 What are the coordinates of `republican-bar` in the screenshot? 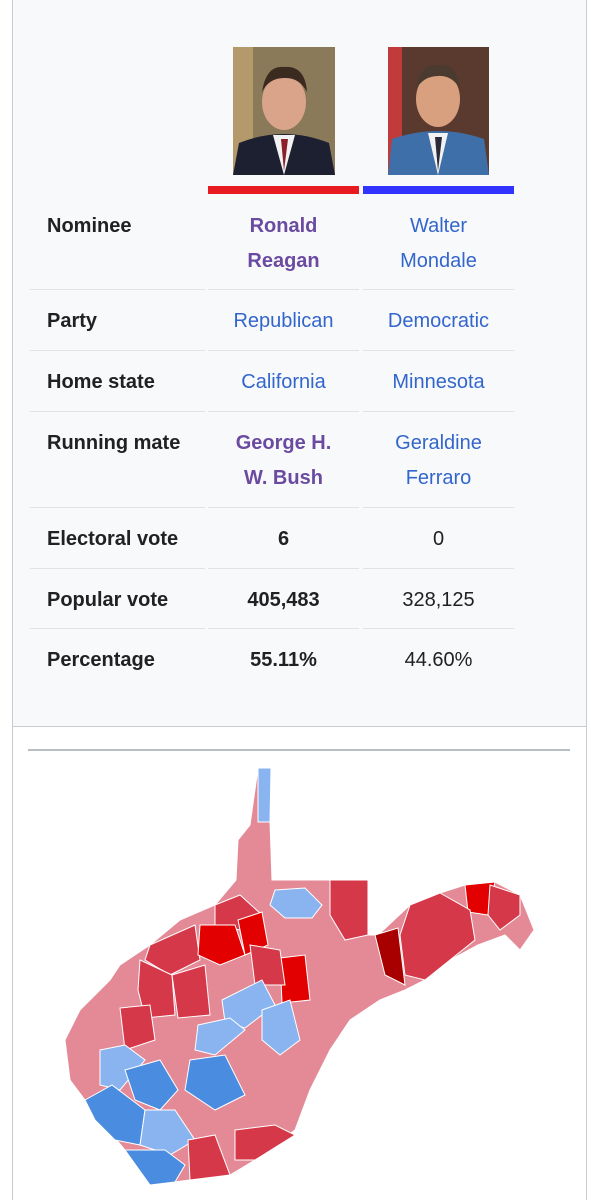 It's located at (283, 190).